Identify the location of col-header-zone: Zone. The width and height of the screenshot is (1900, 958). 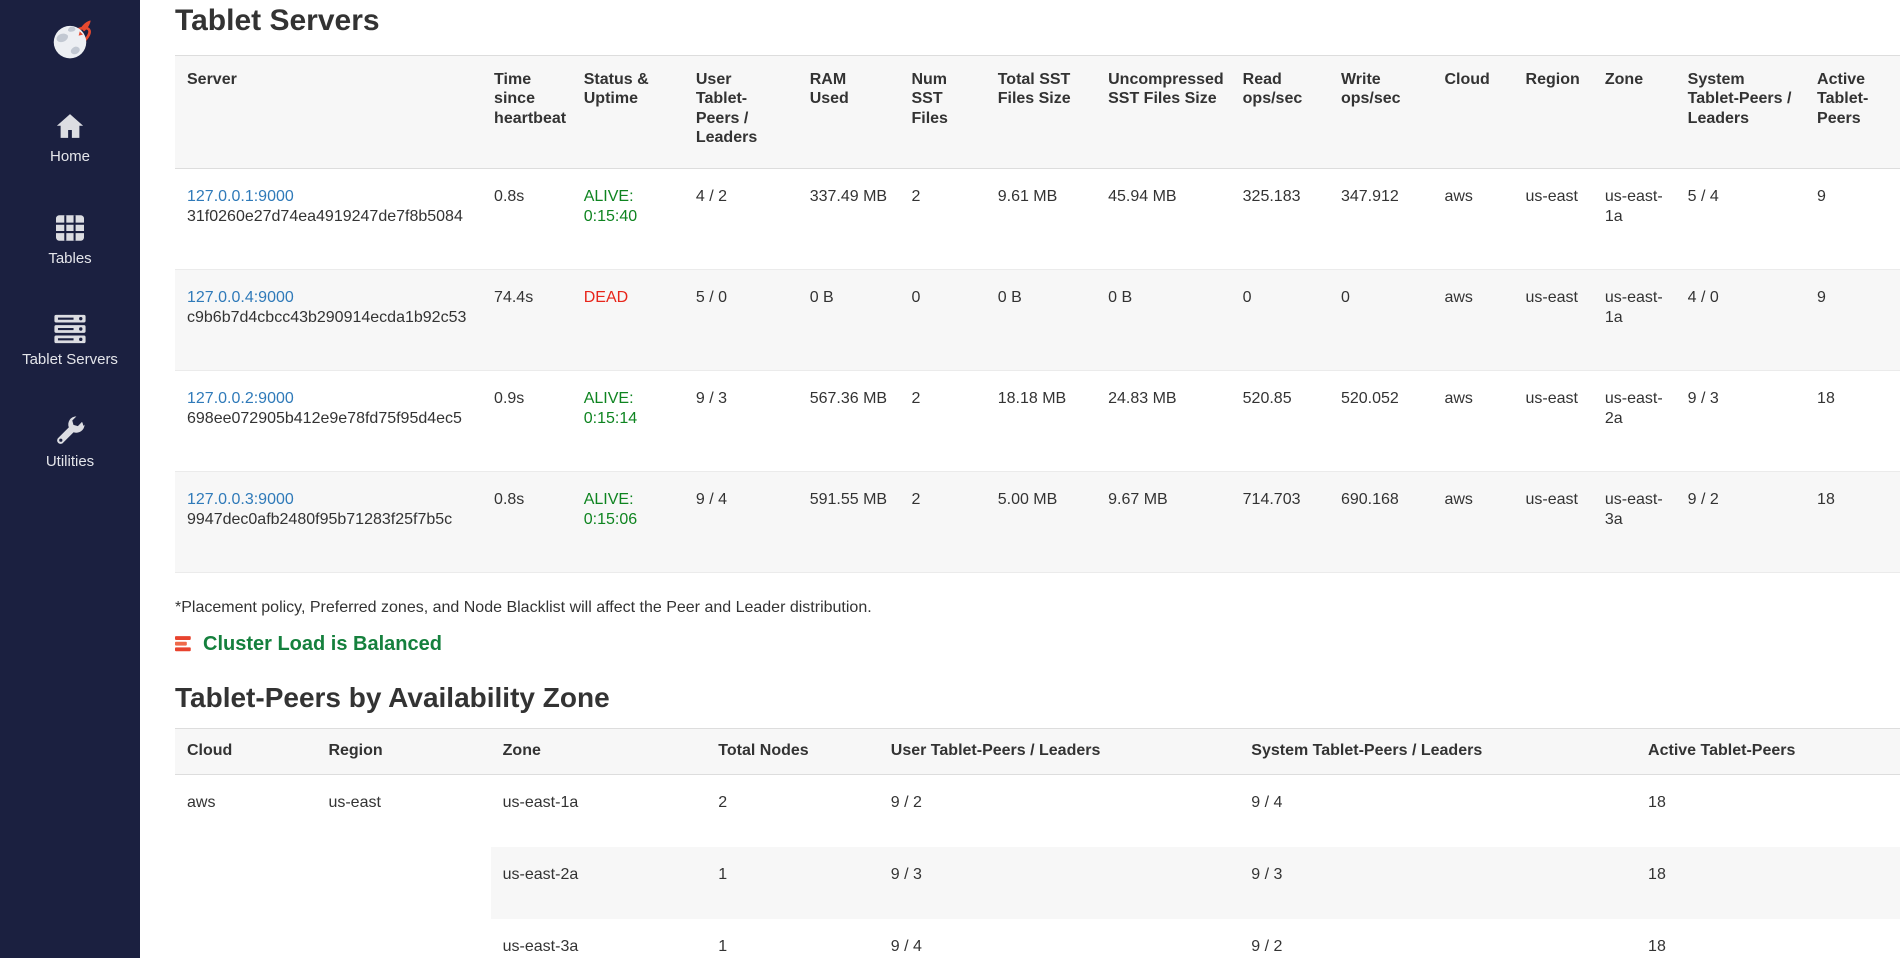
(1634, 111).